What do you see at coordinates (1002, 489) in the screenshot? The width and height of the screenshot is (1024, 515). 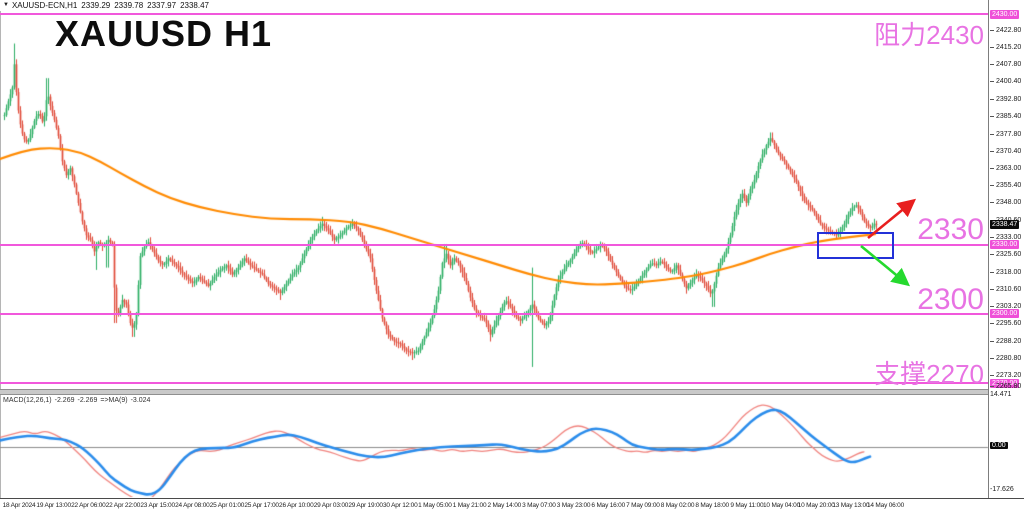 I see `macd-scale-min: -17.626` at bounding box center [1002, 489].